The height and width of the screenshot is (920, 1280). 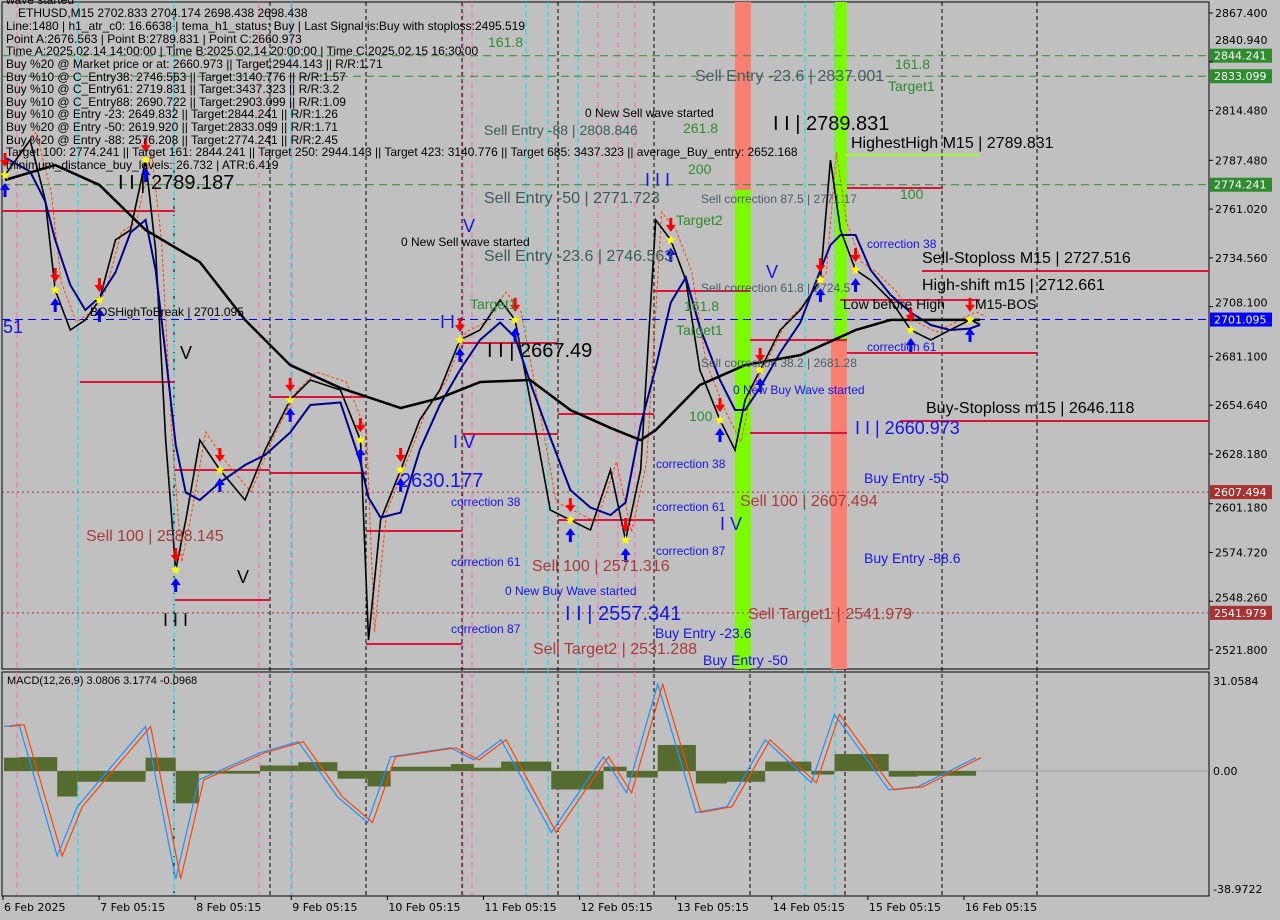 I want to click on y-tick-label: 2734.560, so click(x=1241, y=258).